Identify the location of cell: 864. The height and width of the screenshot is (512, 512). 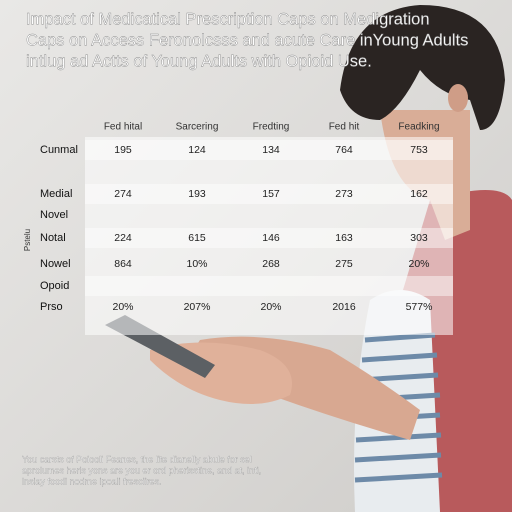
(123, 264).